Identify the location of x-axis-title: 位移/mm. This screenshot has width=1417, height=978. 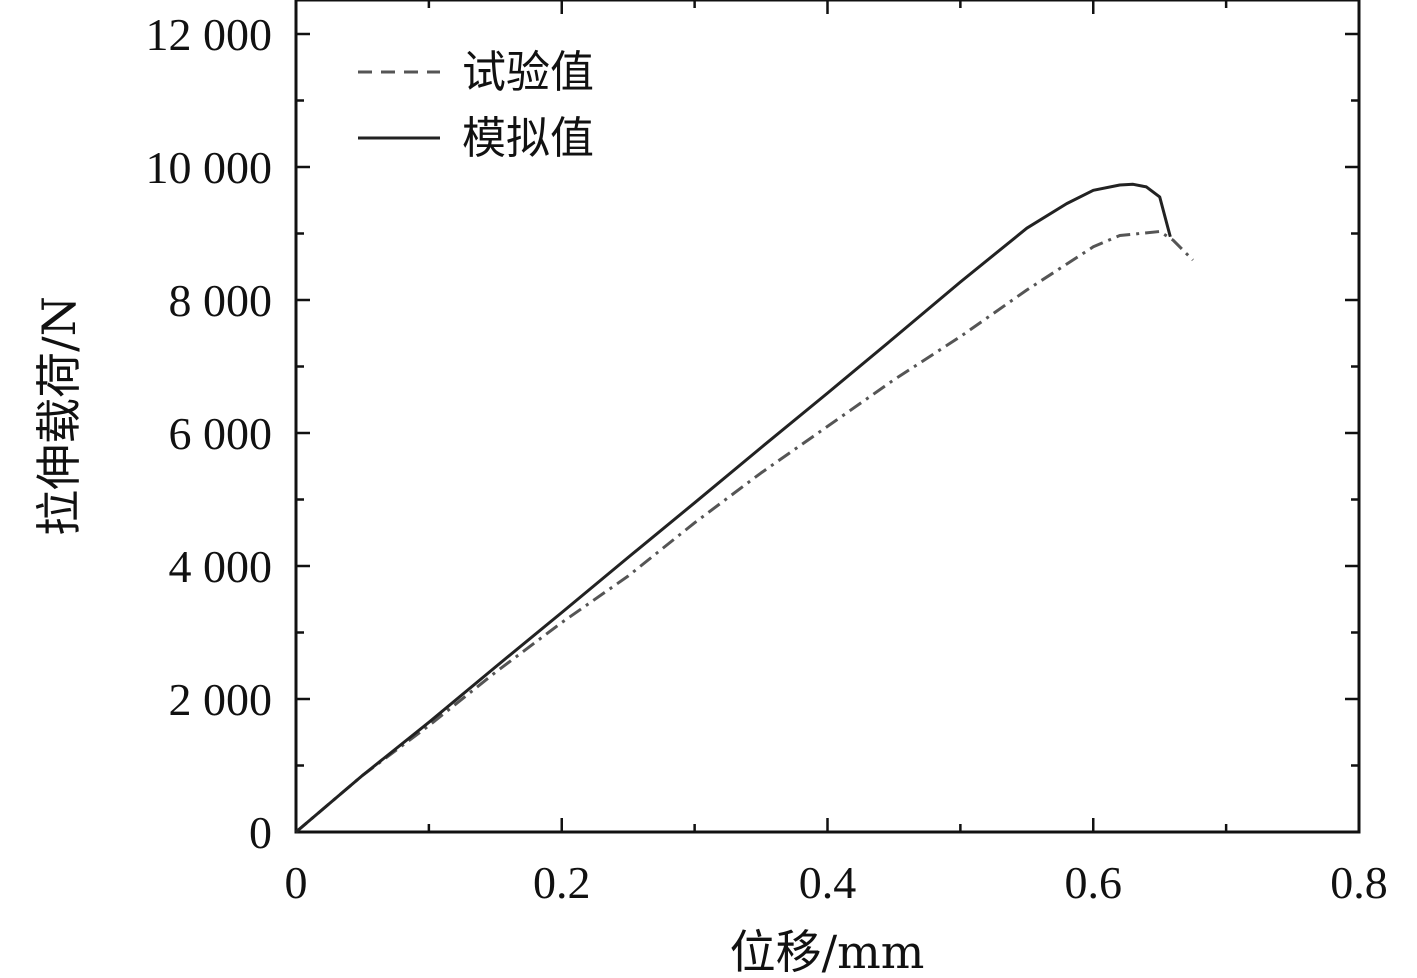
(827, 951).